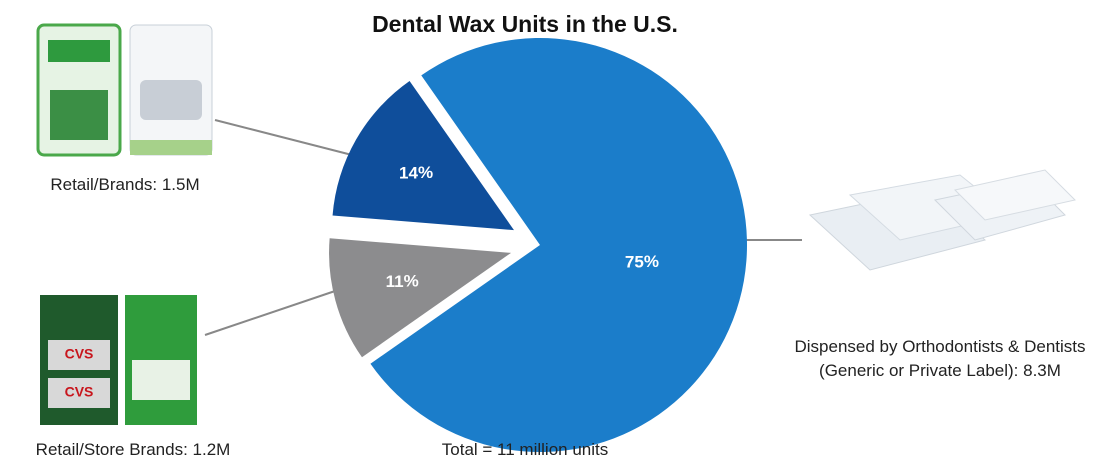 This screenshot has height=468, width=1119. I want to click on product-wax-boxes, so click(942, 220).